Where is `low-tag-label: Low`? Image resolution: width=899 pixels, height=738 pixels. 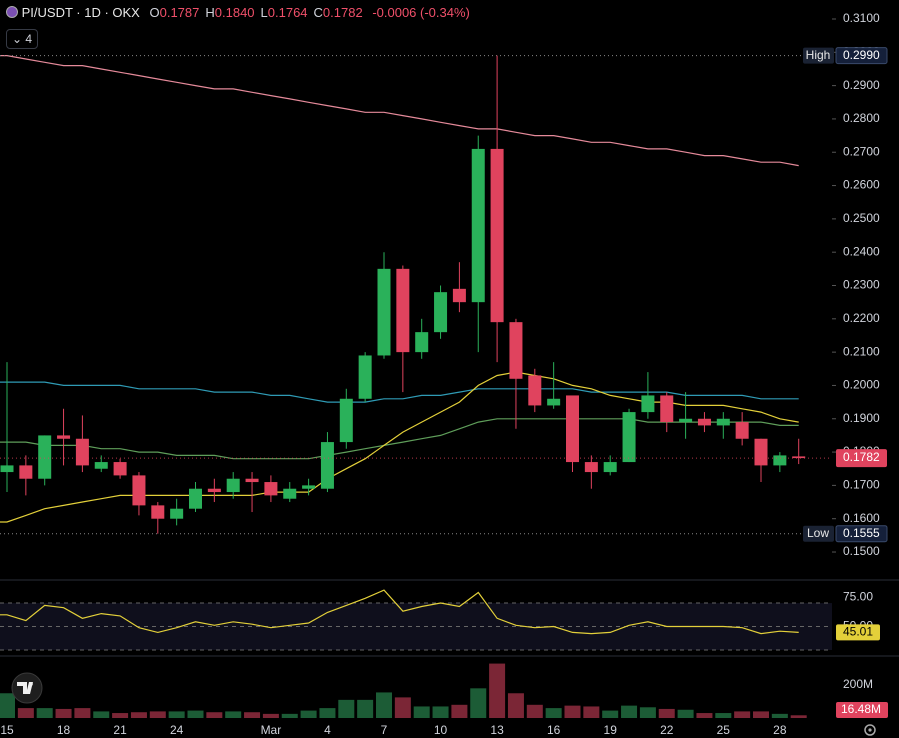
low-tag-label: Low is located at coordinates (818, 533).